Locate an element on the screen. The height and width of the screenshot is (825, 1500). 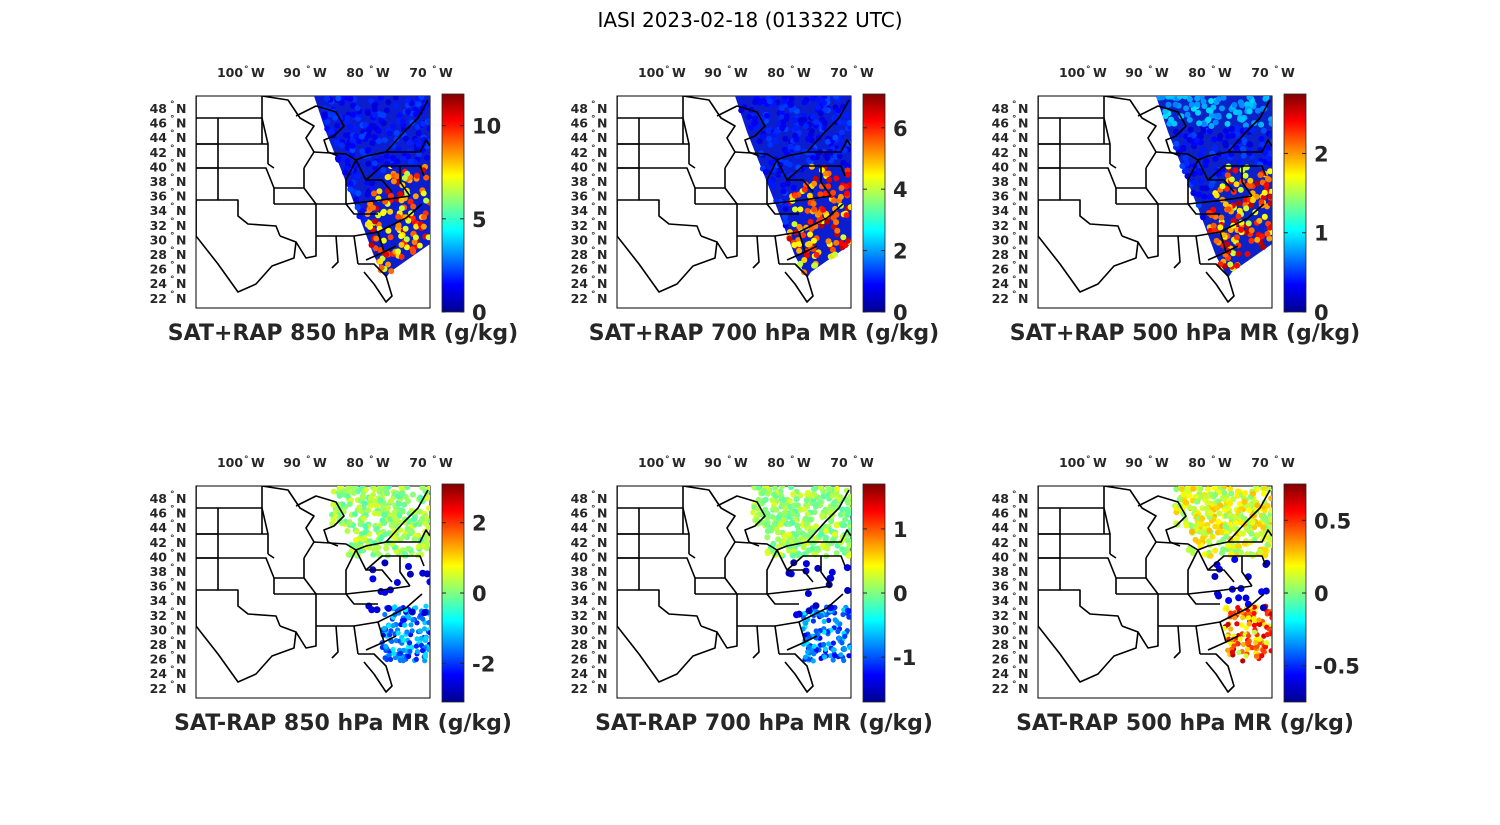
colorbar: -0.5 0 0.5 is located at coordinates (1321, 593).